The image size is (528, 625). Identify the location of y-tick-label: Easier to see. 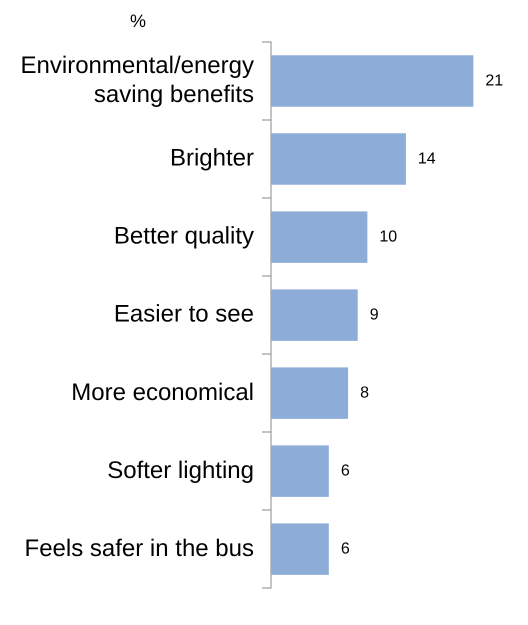
(184, 314).